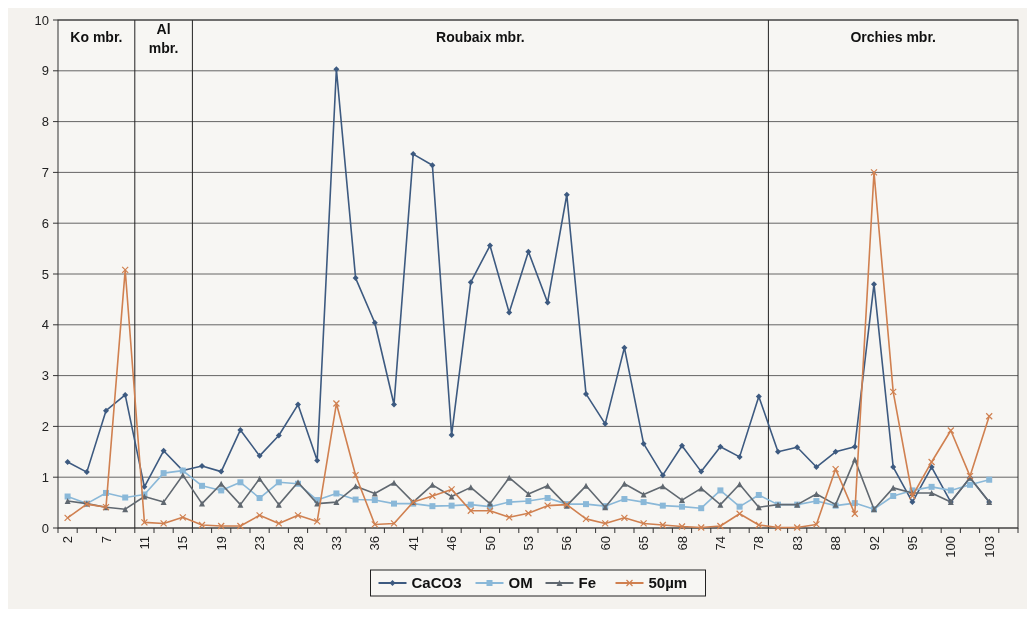 The image size is (1035, 617). I want to click on y-tick-label: 4, so click(45, 325).